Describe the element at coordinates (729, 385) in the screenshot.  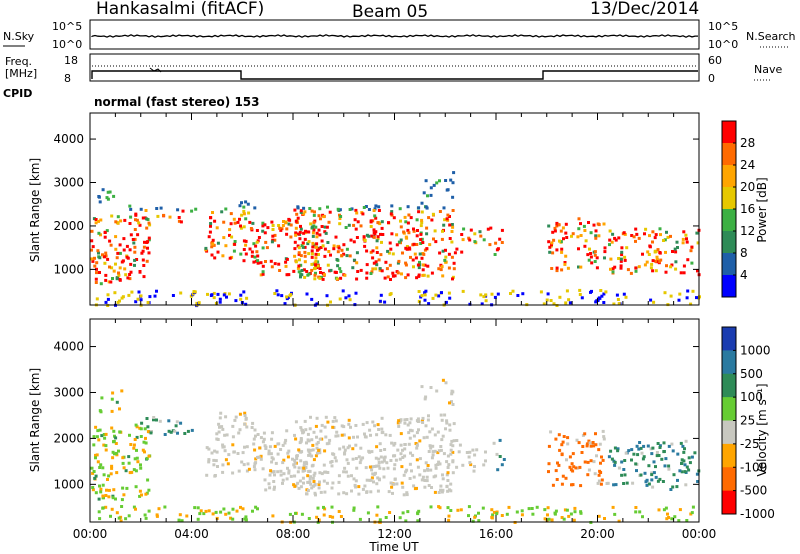
I see `colorbar-swatch` at that location.